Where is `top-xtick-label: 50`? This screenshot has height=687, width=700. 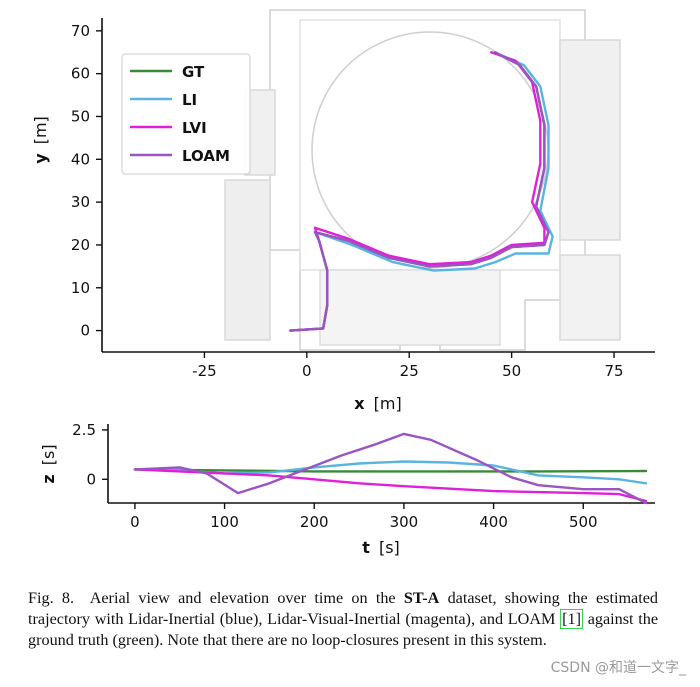 top-xtick-label: 50 is located at coordinates (511, 371).